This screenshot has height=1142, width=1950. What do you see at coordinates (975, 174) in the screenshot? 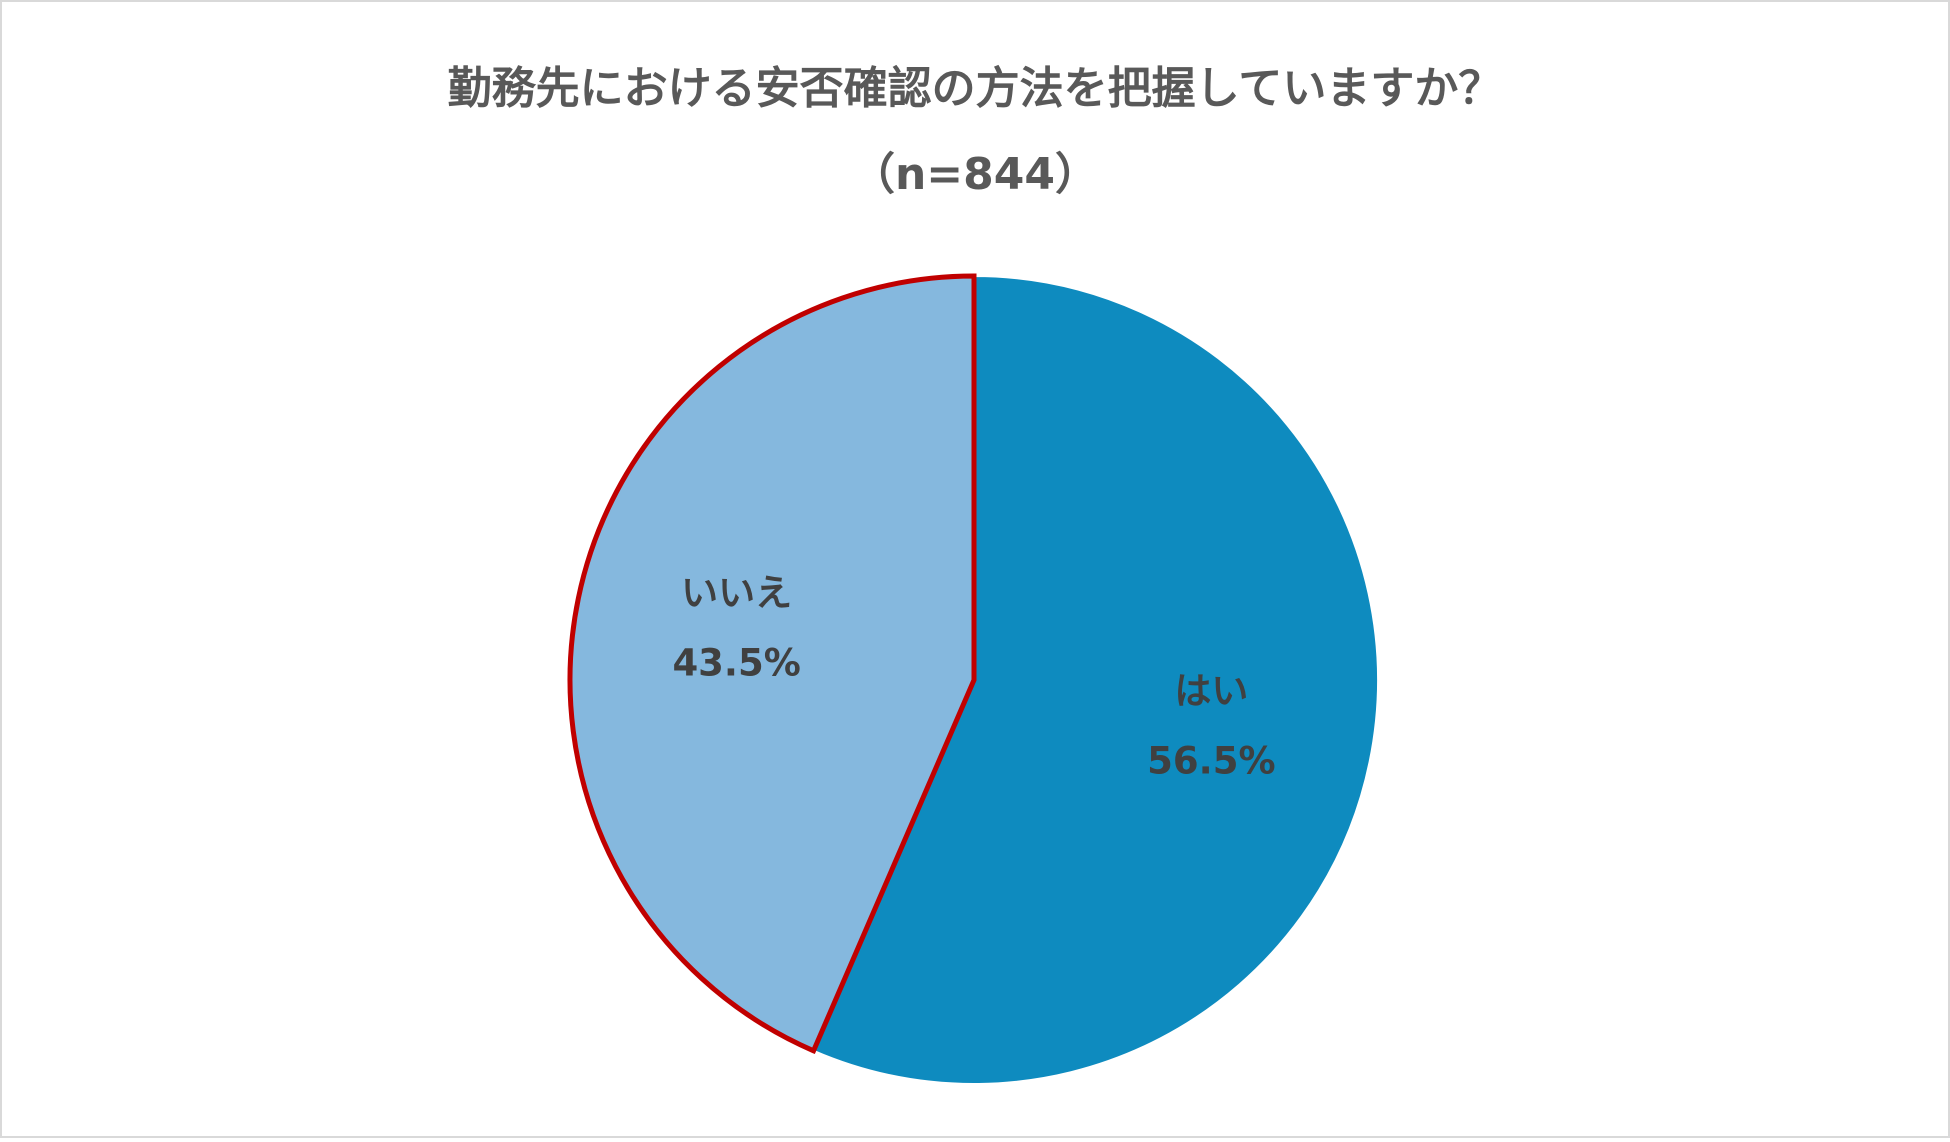
I see `chart-subtitle: （n=844）` at bounding box center [975, 174].